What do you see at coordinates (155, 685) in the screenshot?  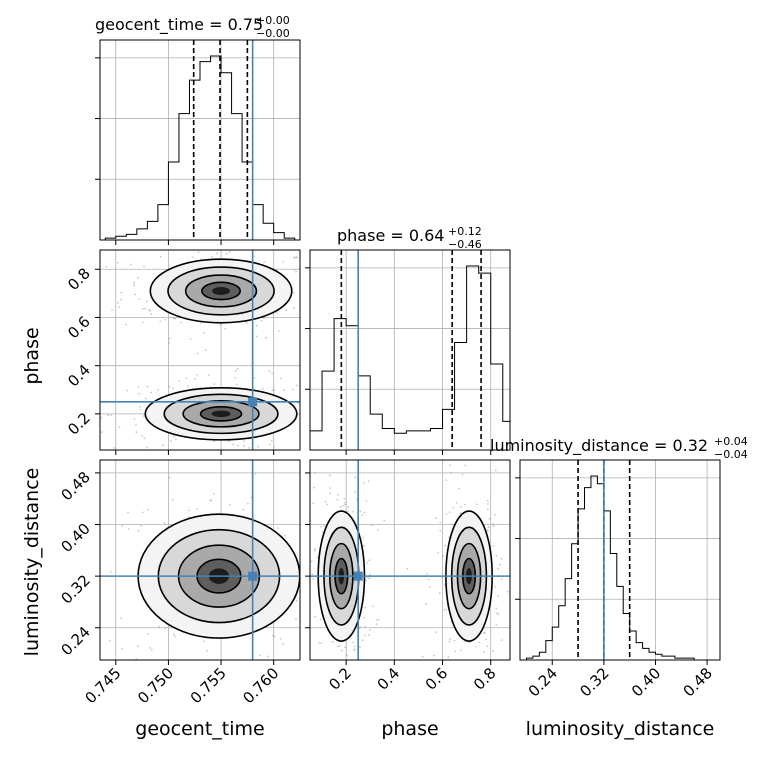 I see `x-tick-label: 0.750` at bounding box center [155, 685].